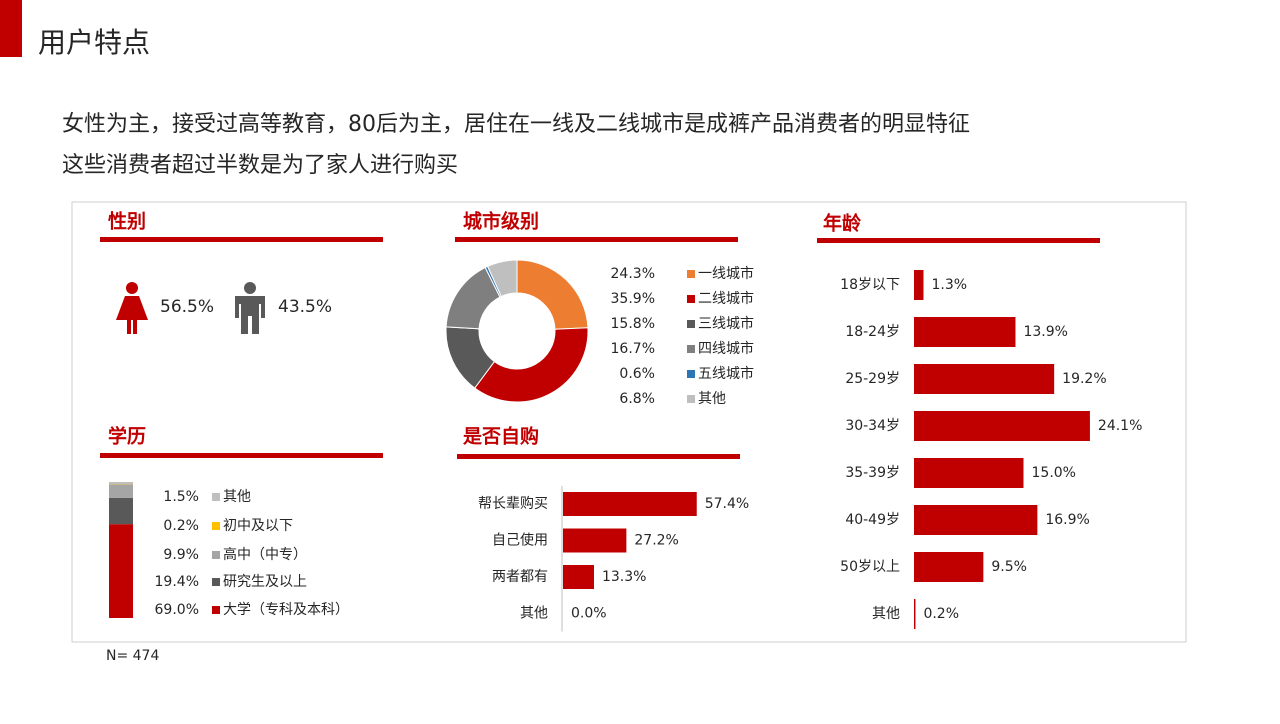  I want to click on value-label: 0.0%, so click(589, 614).